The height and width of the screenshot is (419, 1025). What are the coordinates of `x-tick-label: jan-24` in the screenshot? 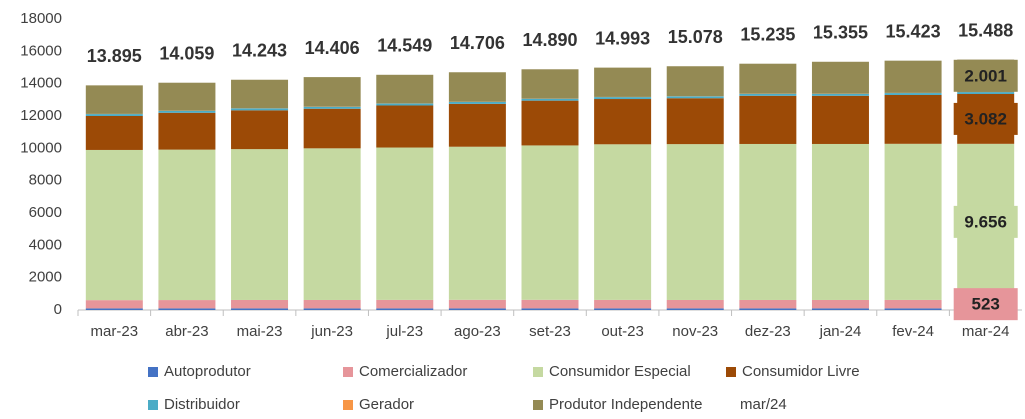 It's located at (840, 331).